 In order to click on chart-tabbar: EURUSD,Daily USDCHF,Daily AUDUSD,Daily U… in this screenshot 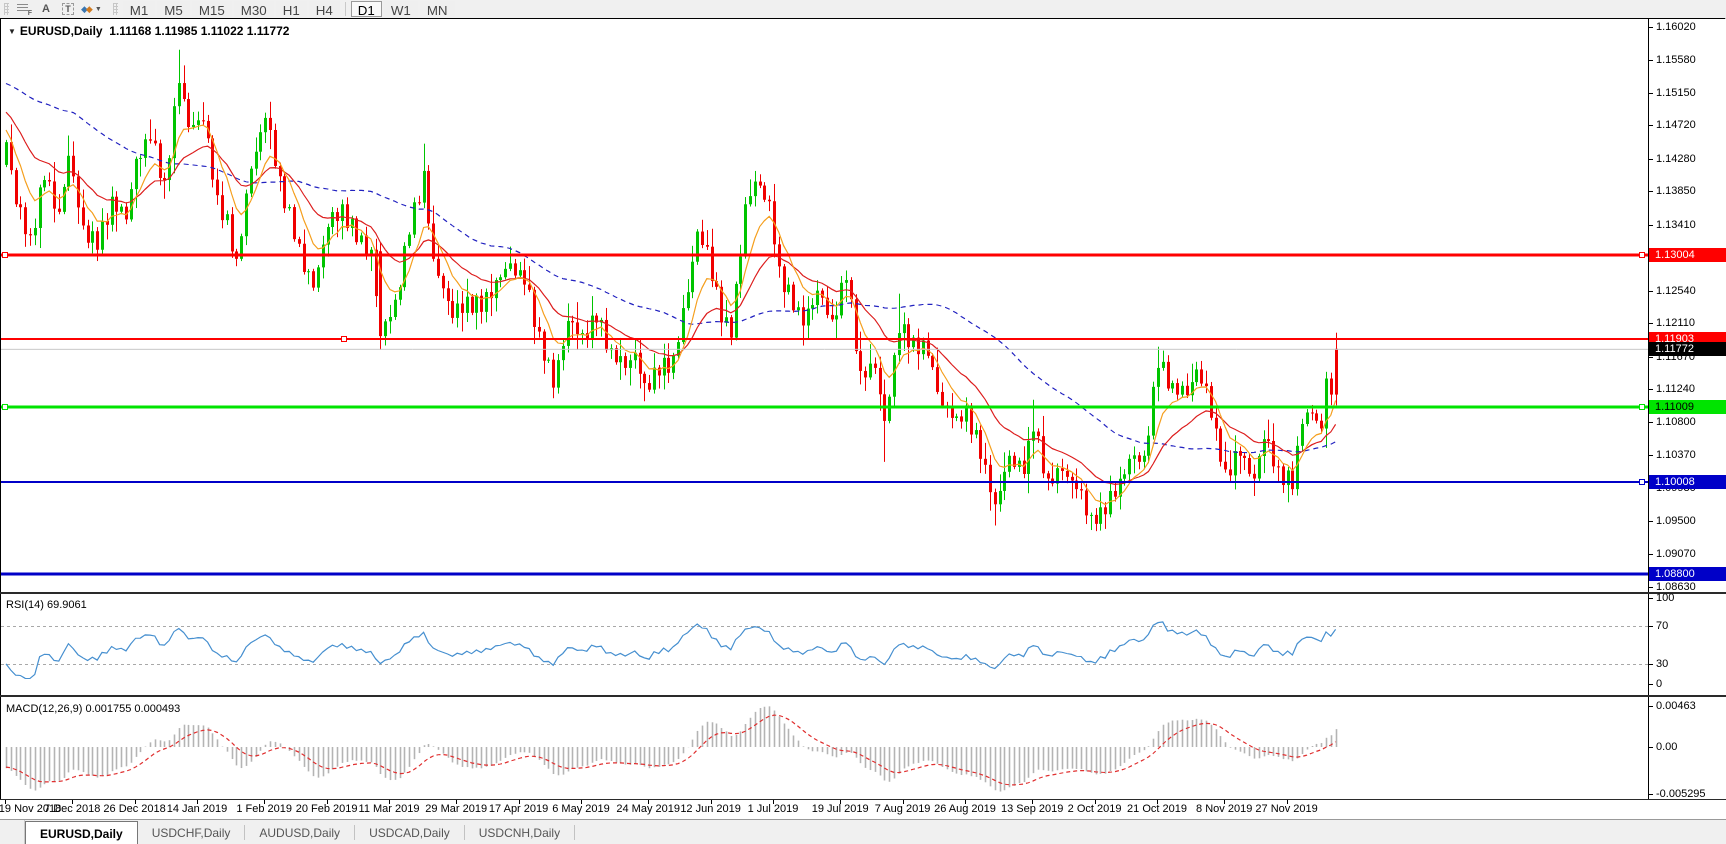, I will do `click(863, 831)`.